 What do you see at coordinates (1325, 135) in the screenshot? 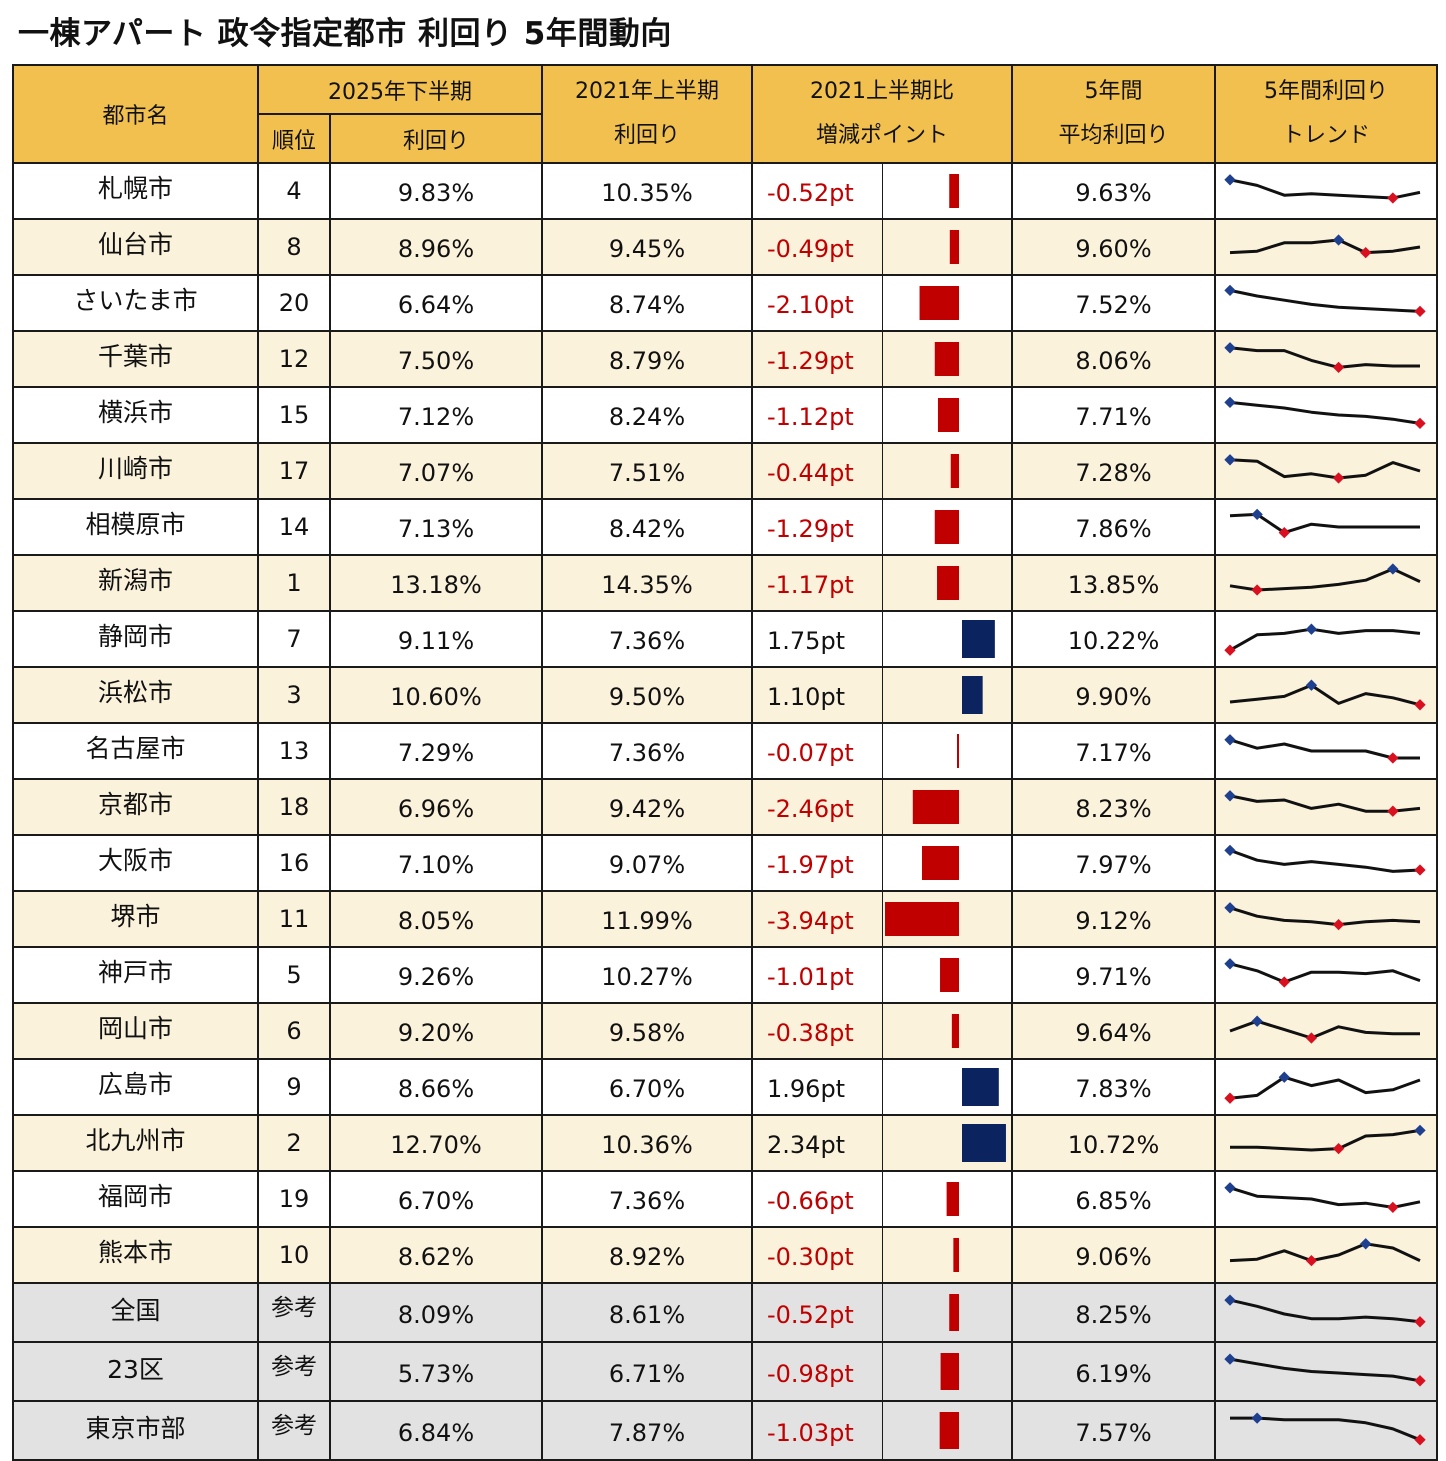
I see `header-trend-line2: トレンド` at bounding box center [1325, 135].